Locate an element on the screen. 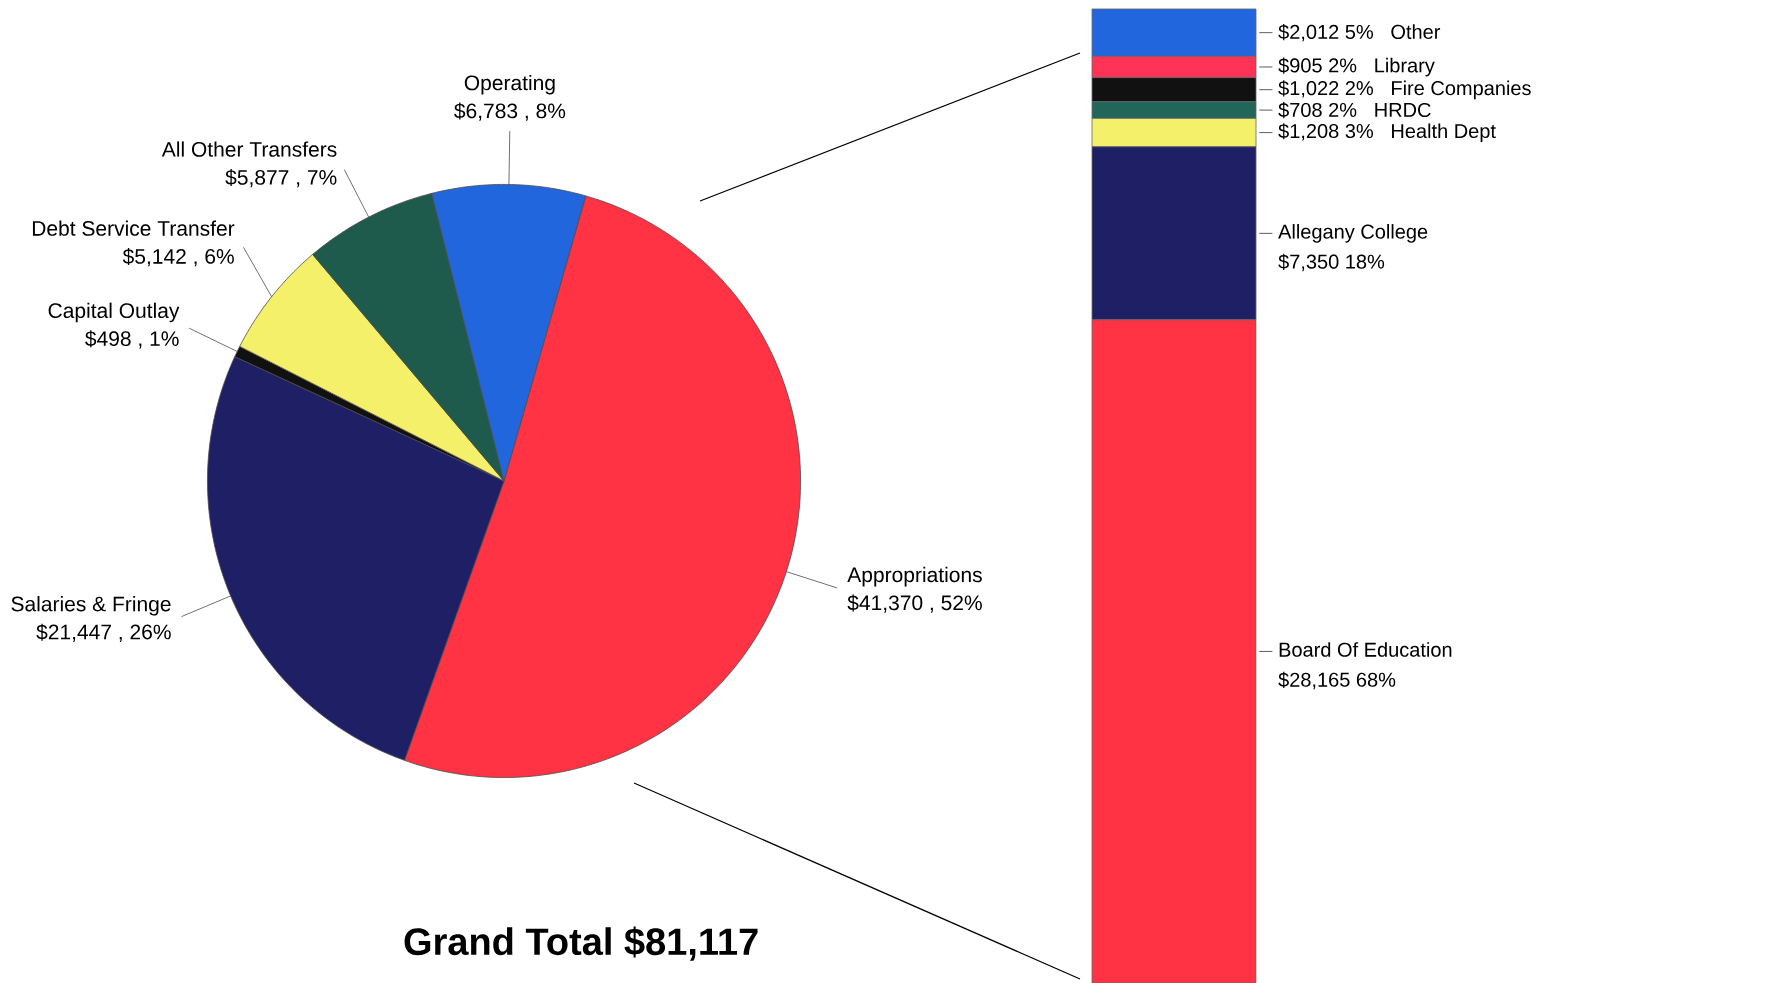 The width and height of the screenshot is (1768, 983). data-label: $21,447 , 26% is located at coordinates (103, 632).